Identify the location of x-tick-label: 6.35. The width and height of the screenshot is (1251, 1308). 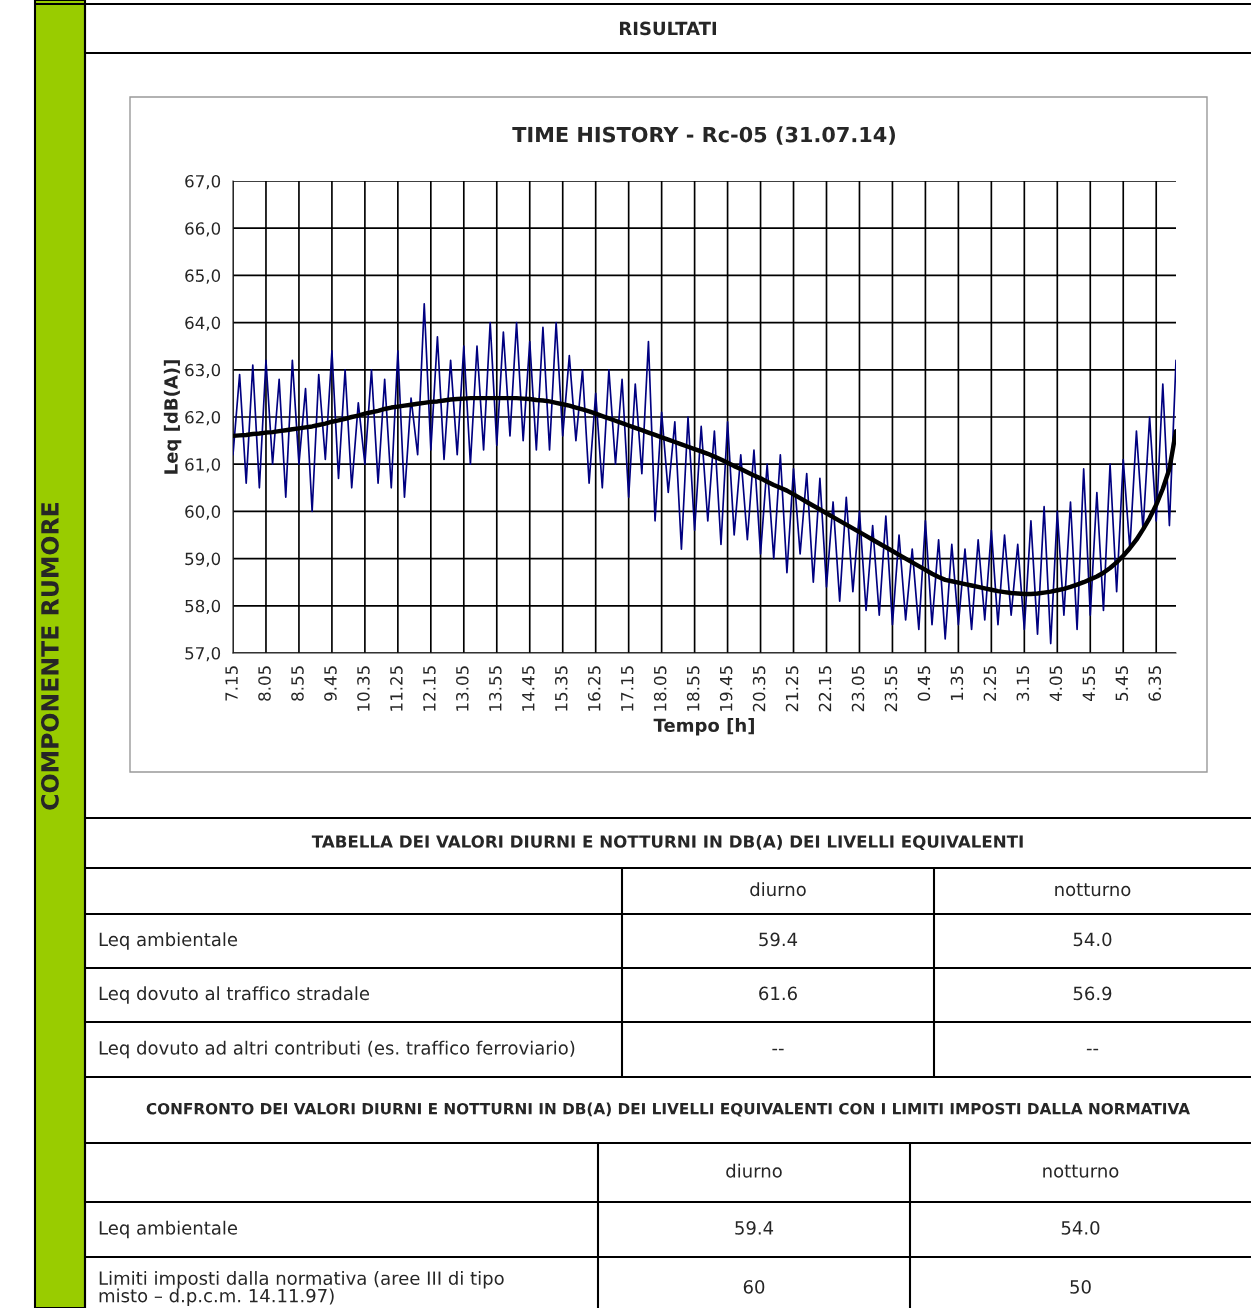
(1155, 683).